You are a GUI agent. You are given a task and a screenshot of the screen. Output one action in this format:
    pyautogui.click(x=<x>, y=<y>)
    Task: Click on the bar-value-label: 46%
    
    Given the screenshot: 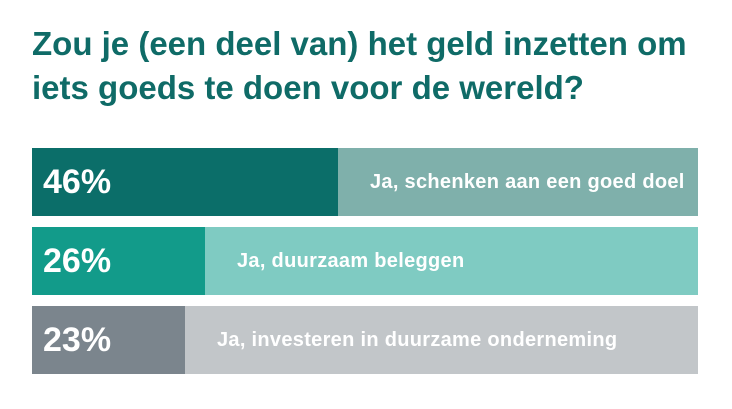 What is the action you would take?
    pyautogui.click(x=77, y=182)
    